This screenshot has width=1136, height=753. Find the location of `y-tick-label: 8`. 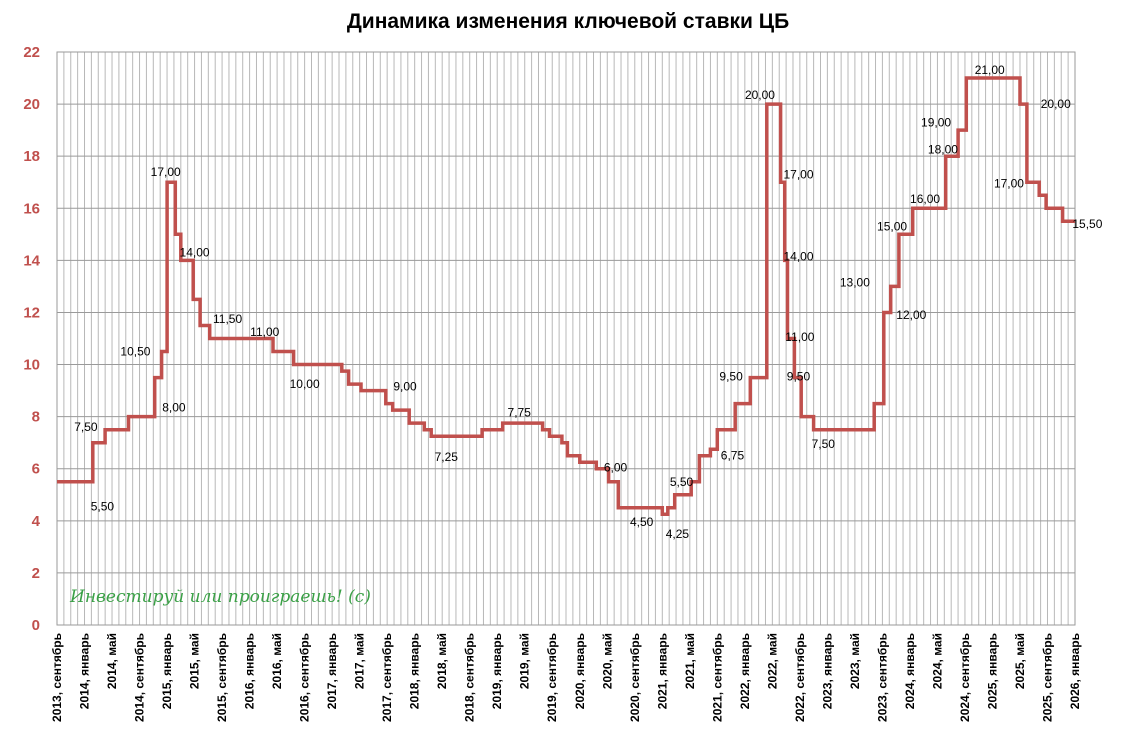

y-tick-label: 8 is located at coordinates (36, 417).